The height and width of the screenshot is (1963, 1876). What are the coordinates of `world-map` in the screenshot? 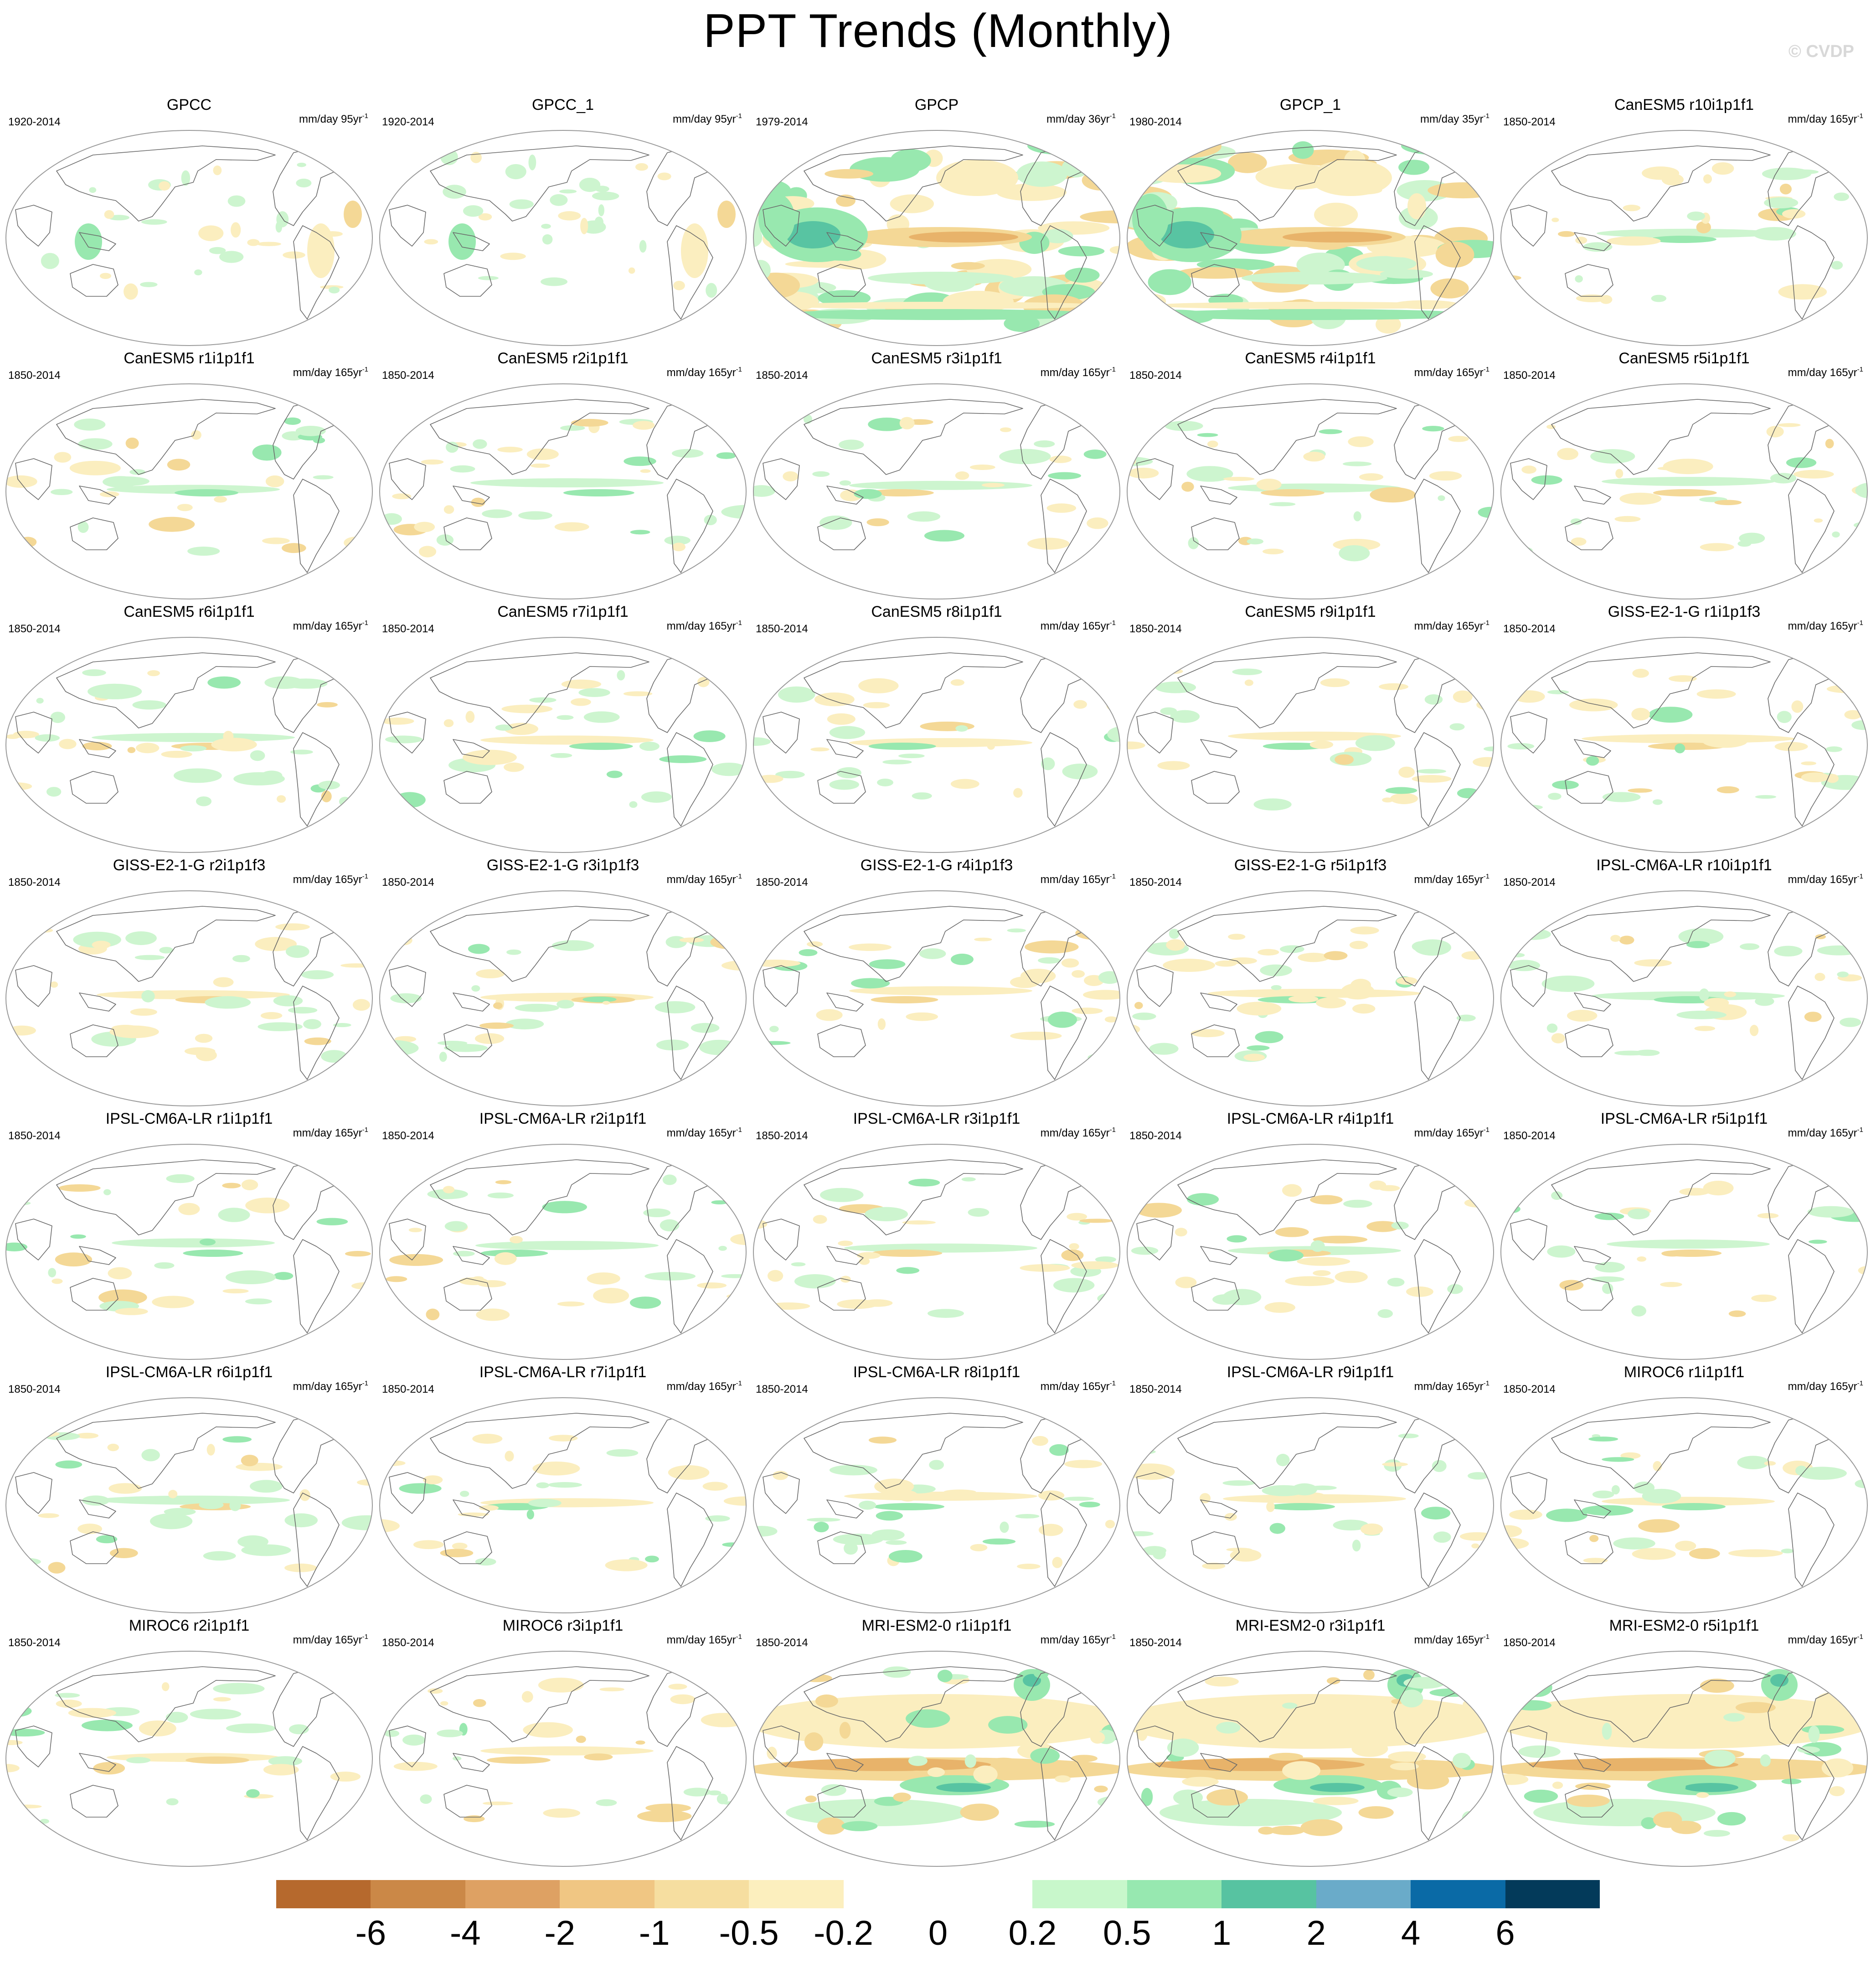 It's located at (563, 1759).